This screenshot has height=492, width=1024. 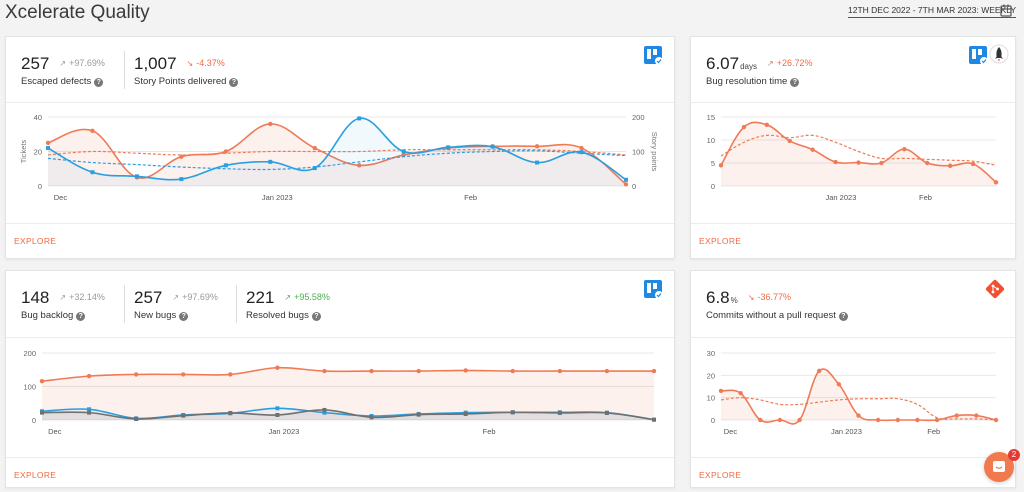 I want to click on trend-indicator: ↗ +26.72%, so click(x=790, y=63).